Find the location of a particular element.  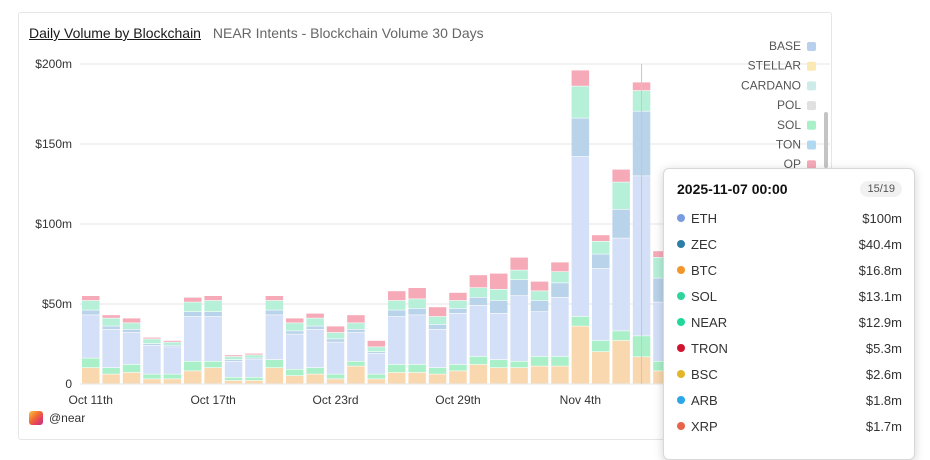

tooltip-series-value: $16.8m is located at coordinates (880, 270).